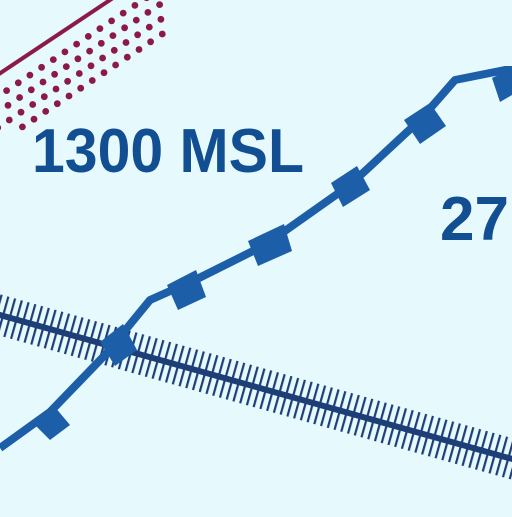 The image size is (512, 517). Describe the element at coordinates (474, 219) in the screenshot. I see `altitude-label-partial: 27` at that location.